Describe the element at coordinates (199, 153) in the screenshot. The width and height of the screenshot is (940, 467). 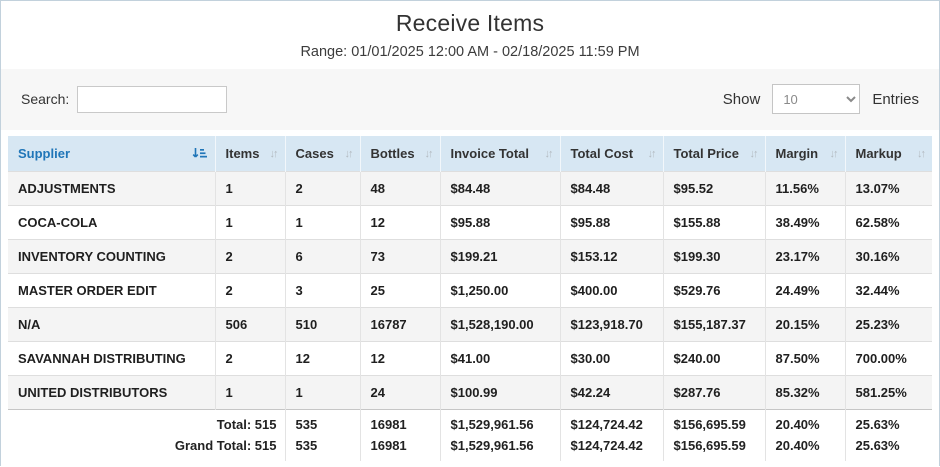
I see `sort-descending-icon` at that location.